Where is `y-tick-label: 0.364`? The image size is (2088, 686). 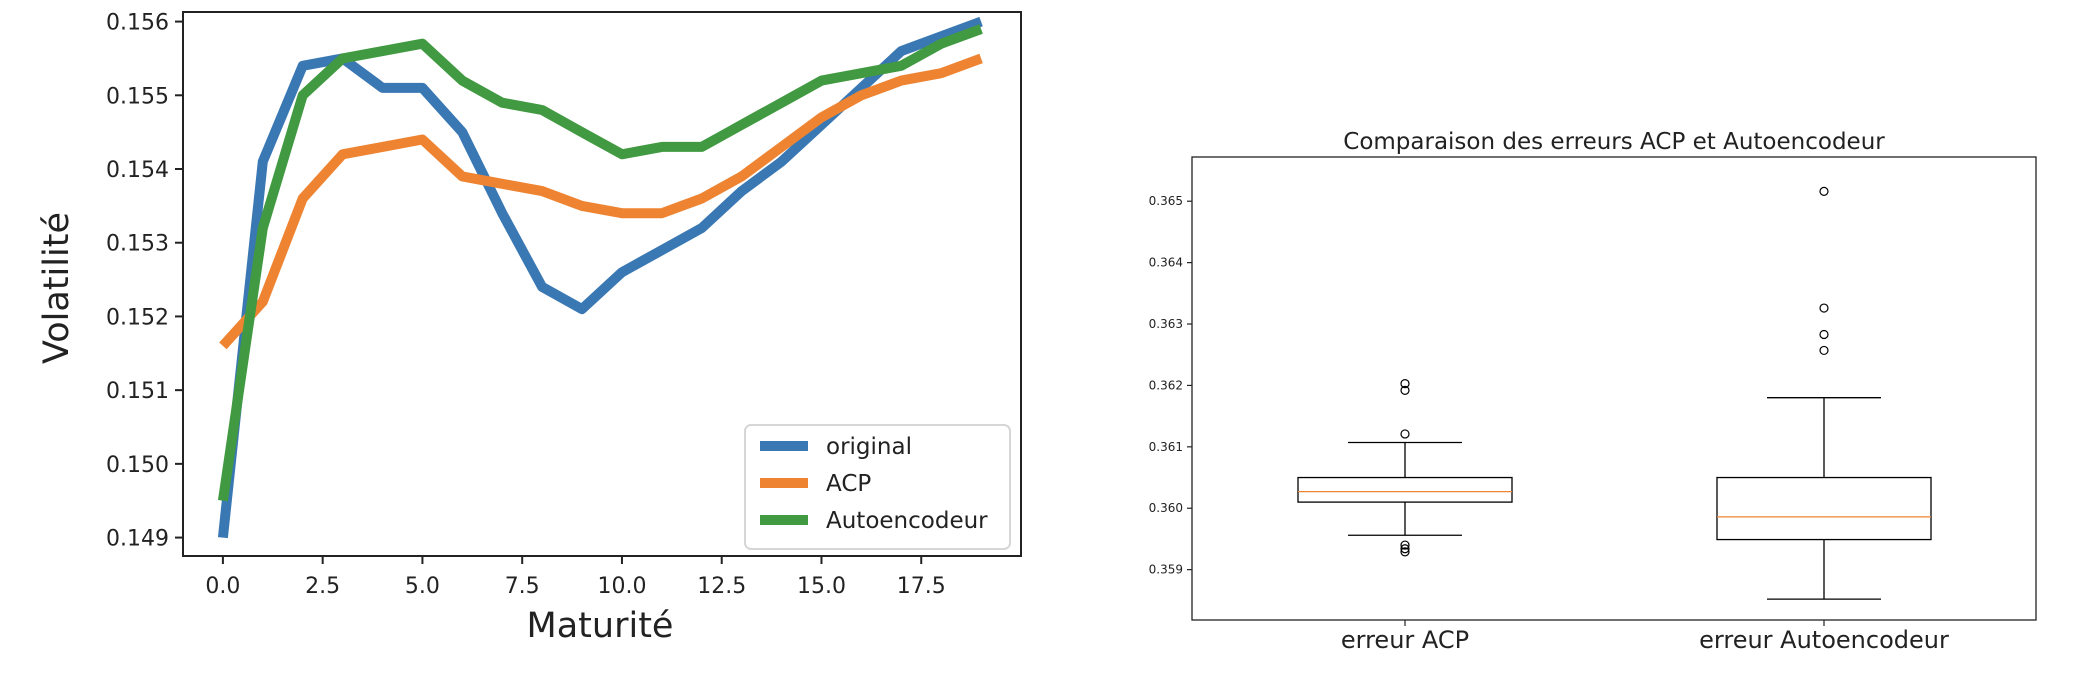 y-tick-label: 0.364 is located at coordinates (1166, 263).